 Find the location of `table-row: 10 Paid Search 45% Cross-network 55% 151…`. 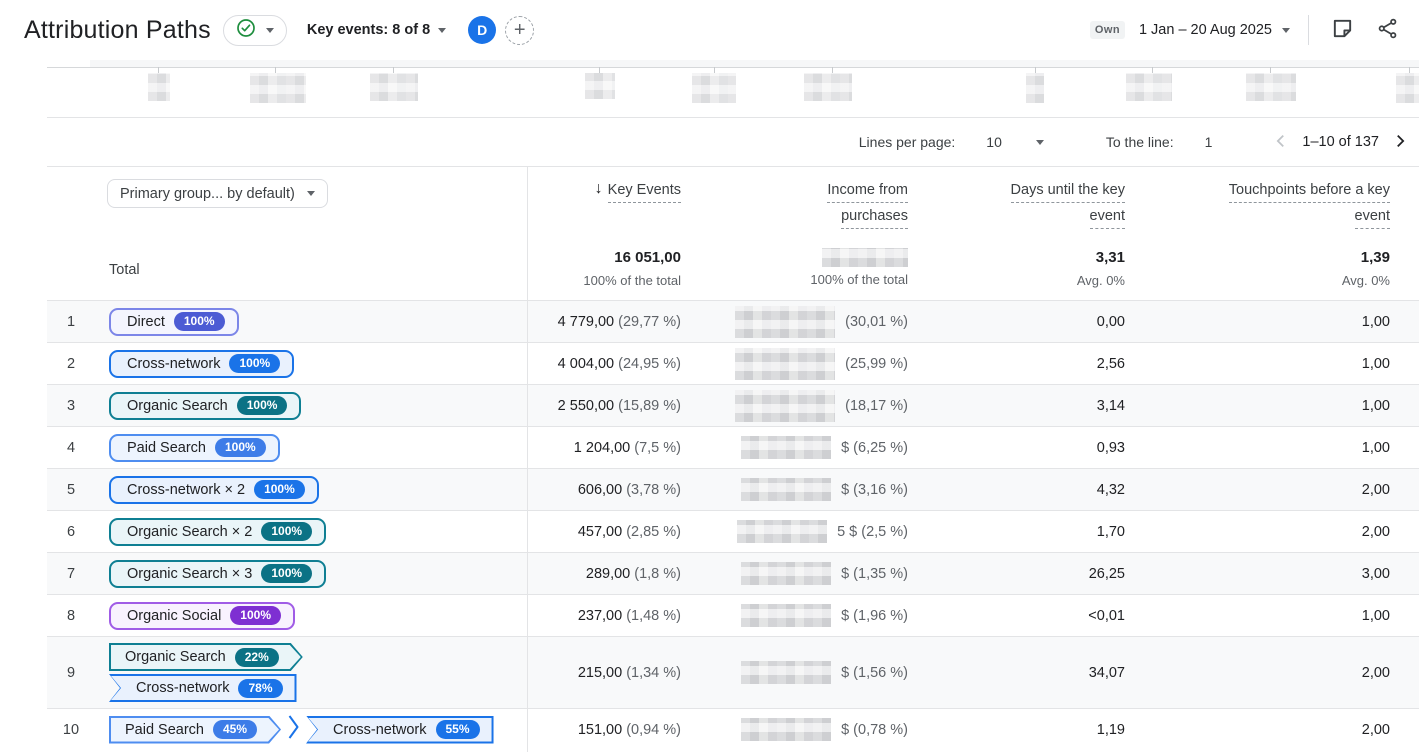

table-row: 10 Paid Search 45% Cross-network 55% 151… is located at coordinates (733, 729).